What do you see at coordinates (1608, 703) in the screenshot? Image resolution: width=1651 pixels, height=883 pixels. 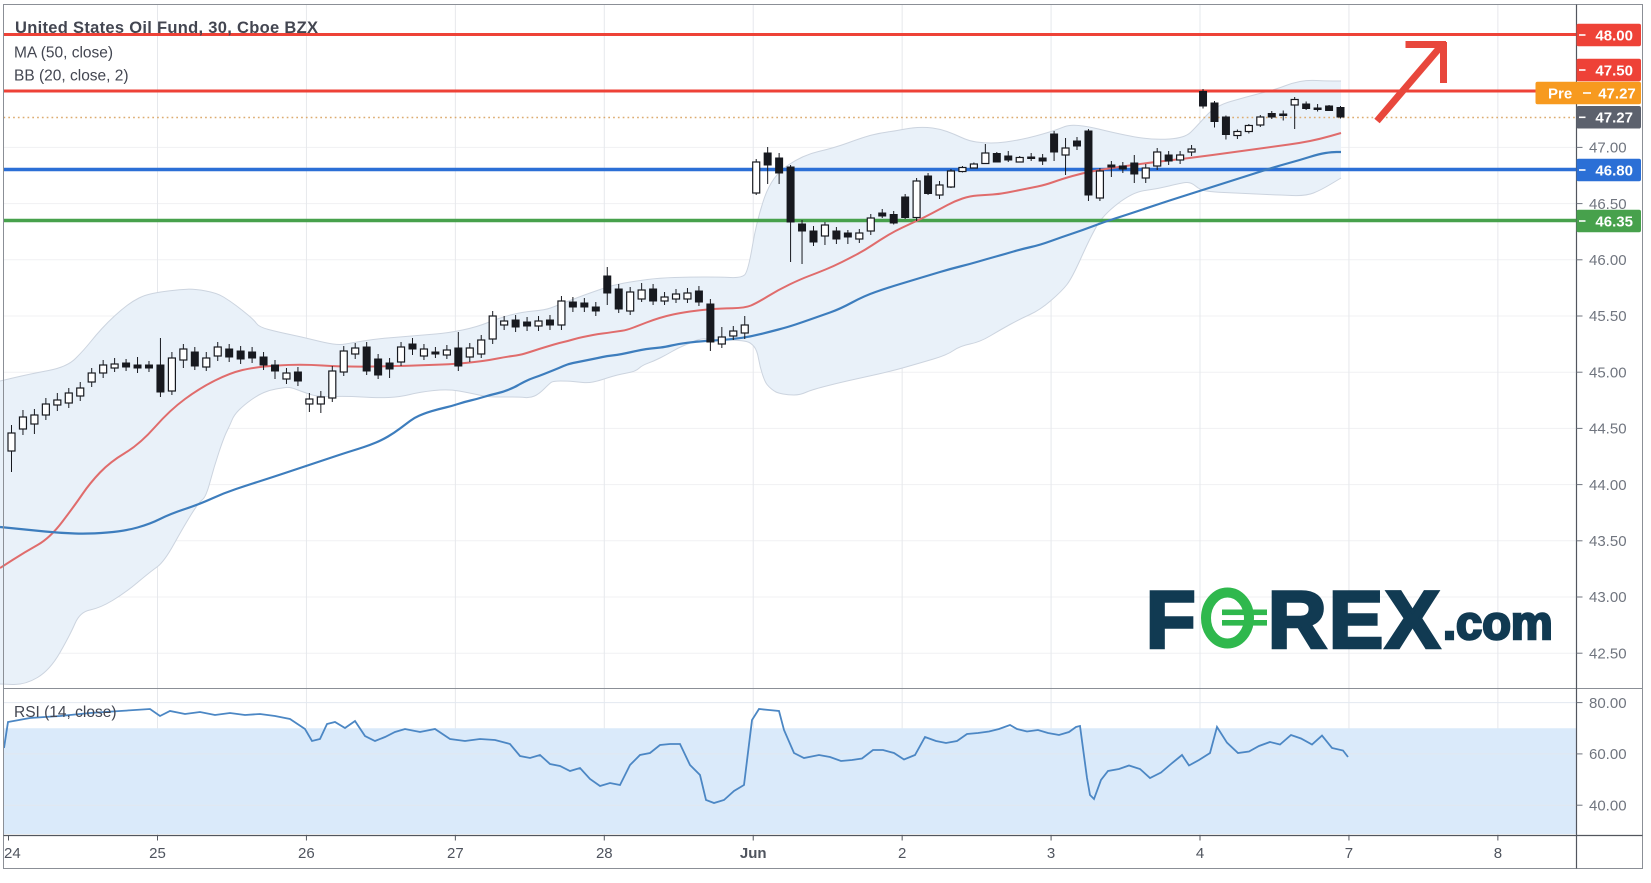 I see `svg-text: 80.00` at bounding box center [1608, 703].